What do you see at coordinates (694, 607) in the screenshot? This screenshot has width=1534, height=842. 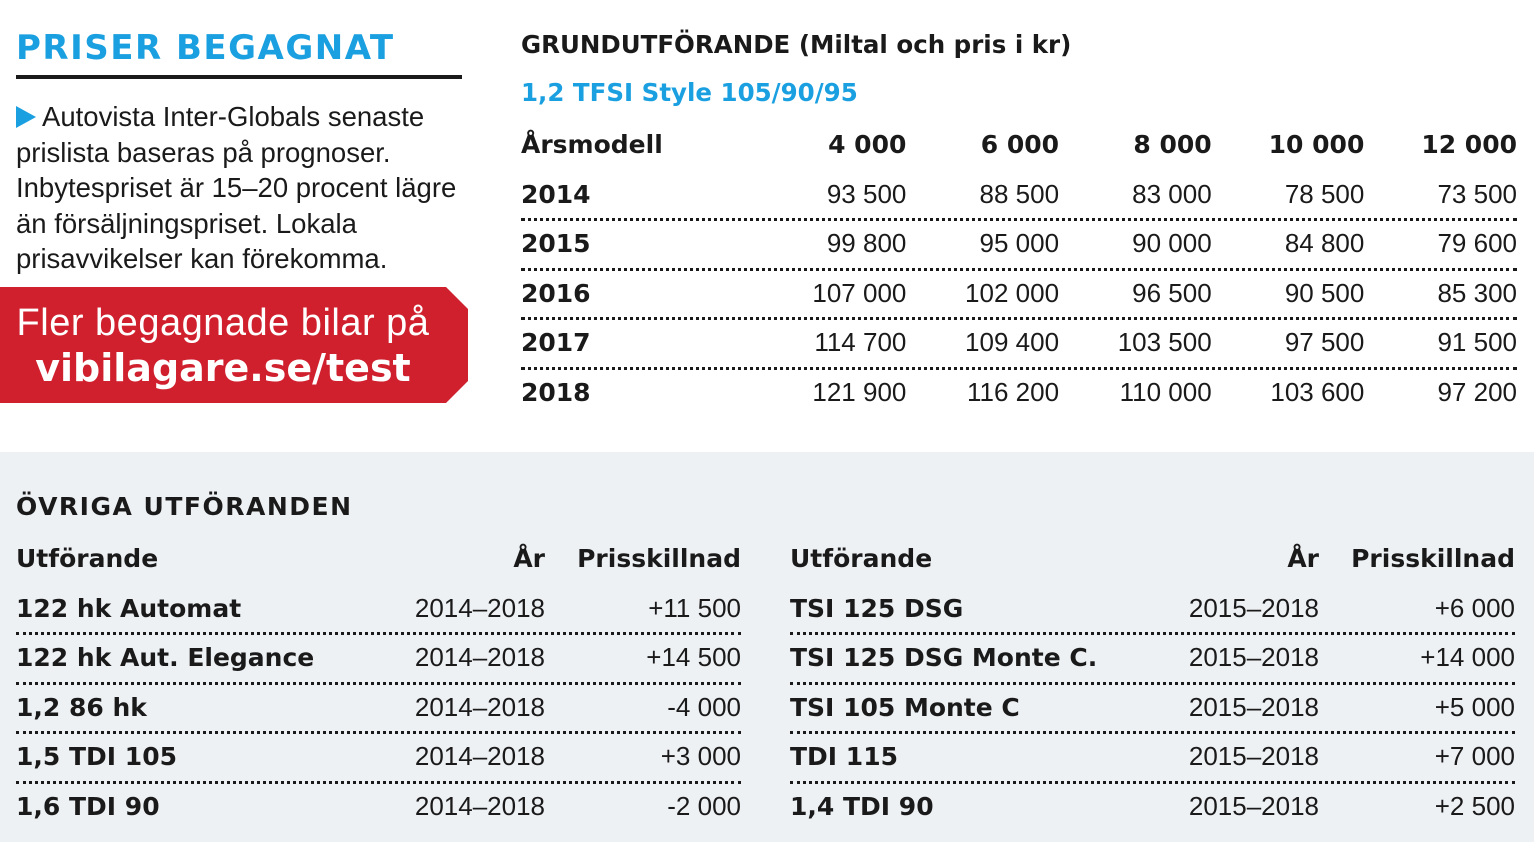 I see `price-difference: +11 500` at bounding box center [694, 607].